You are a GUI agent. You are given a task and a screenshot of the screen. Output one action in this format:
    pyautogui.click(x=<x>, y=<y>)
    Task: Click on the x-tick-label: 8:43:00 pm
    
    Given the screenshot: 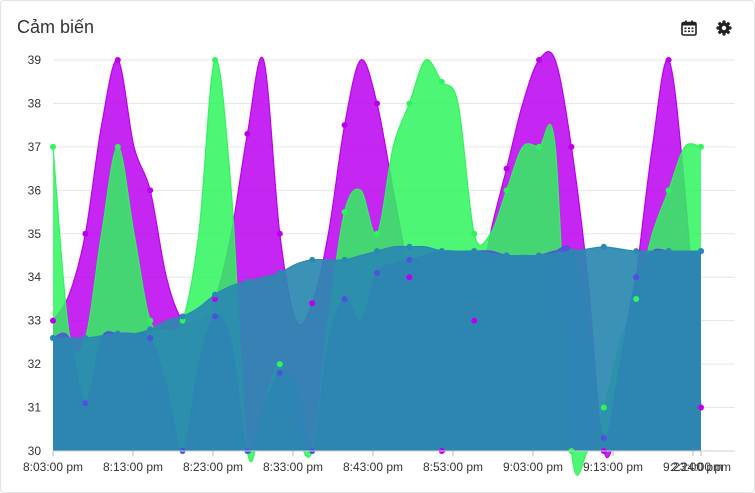 What is the action you would take?
    pyautogui.click(x=373, y=467)
    